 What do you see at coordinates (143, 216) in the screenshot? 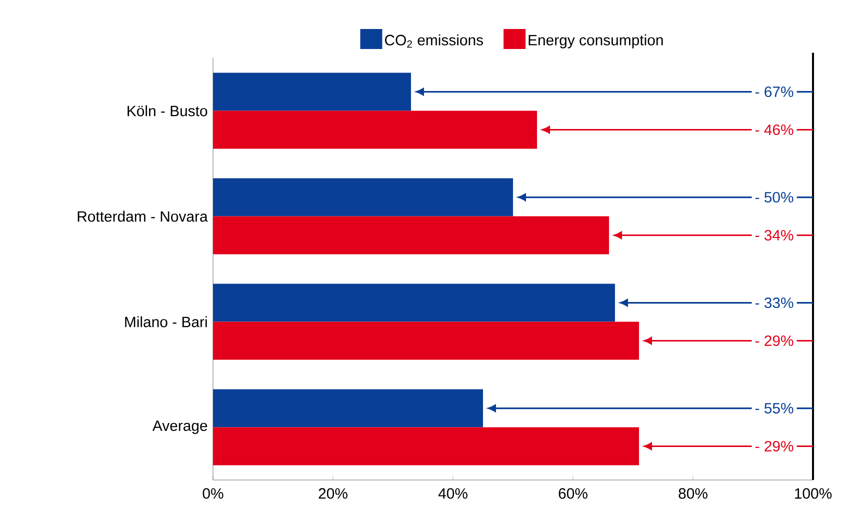
I see `y-tick-label: Rotterdam - Novara` at bounding box center [143, 216].